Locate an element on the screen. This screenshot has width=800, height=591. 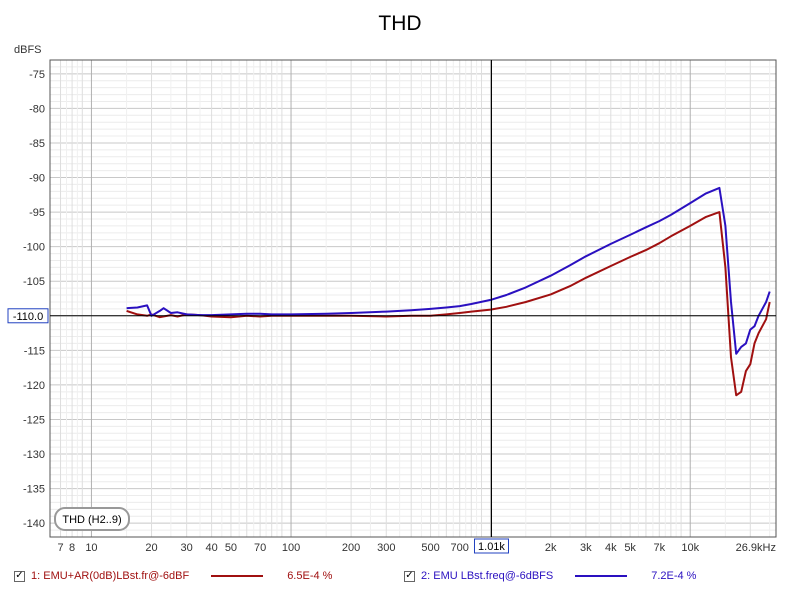
y-tick-label: -115 is located at coordinates (34, 351).